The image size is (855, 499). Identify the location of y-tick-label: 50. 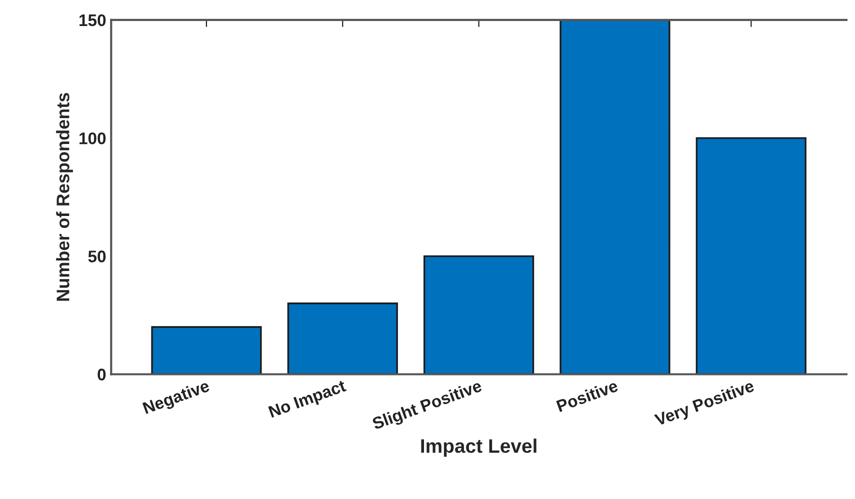
(97, 256).